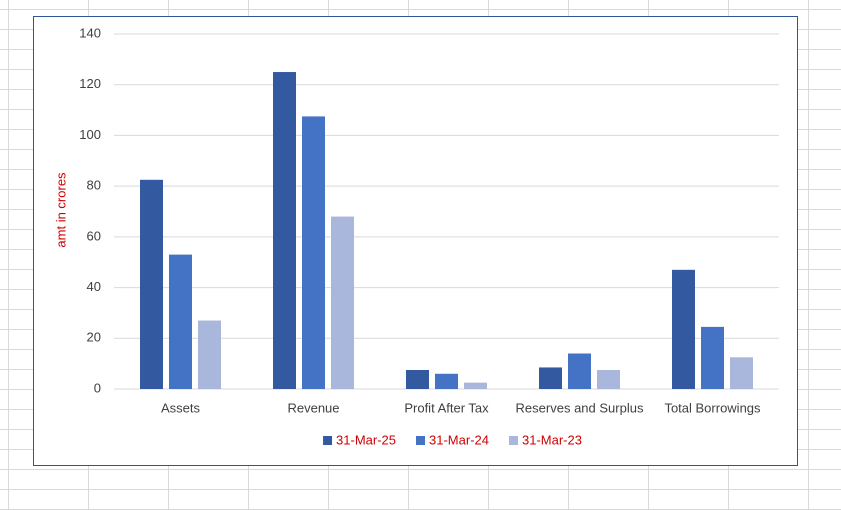  What do you see at coordinates (313, 407) in the screenshot?
I see `x-tick-label: Revenue` at bounding box center [313, 407].